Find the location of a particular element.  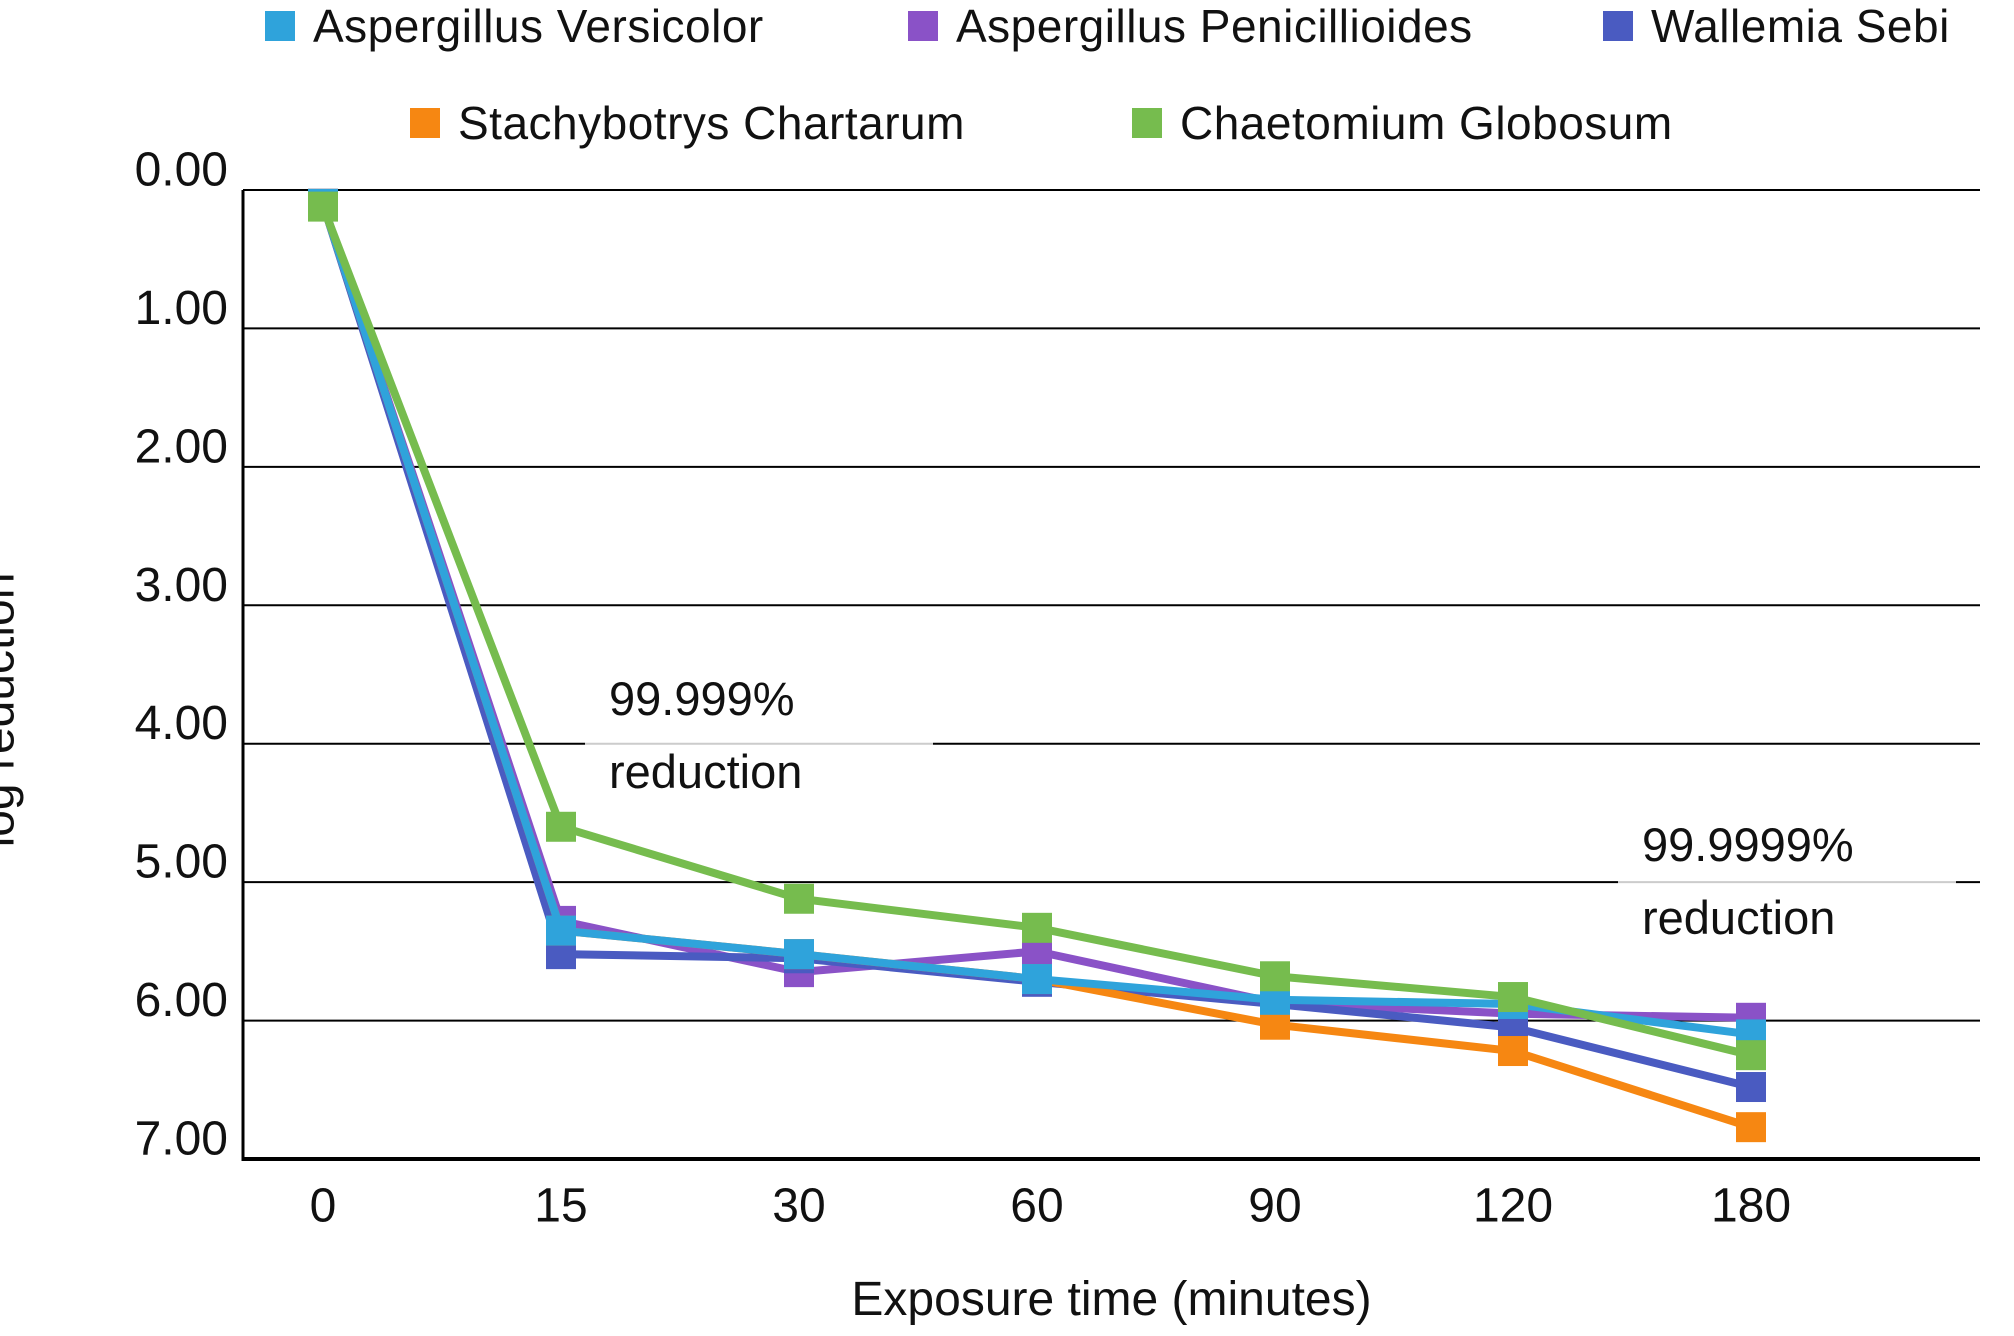

legend-item-aspergillus-versicolor: Aspergillus Versicolor is located at coordinates (514, 26).